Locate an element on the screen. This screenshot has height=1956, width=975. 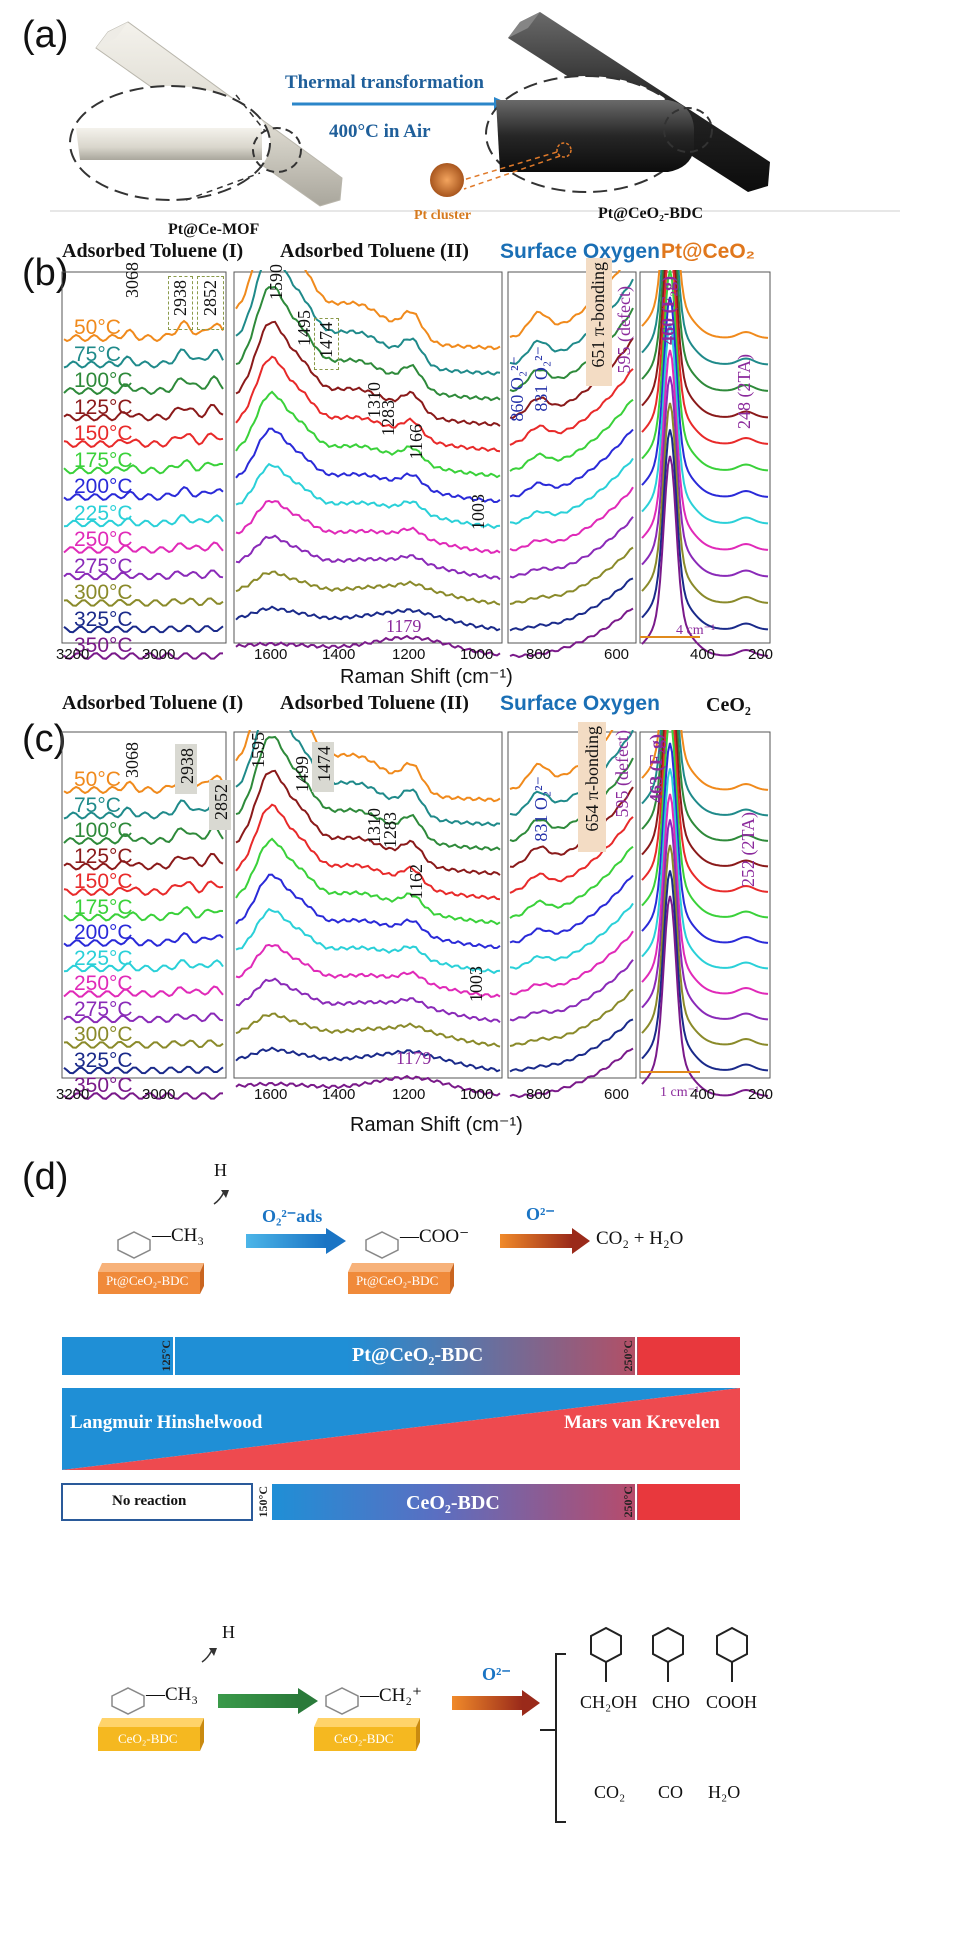
bar1-t2: 250°C is located at coordinates (628, 1356).